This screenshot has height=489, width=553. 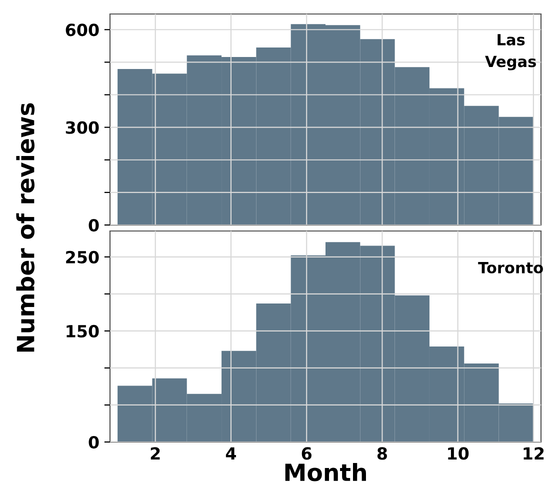 What do you see at coordinates (382, 453) in the screenshot?
I see `x-tick-label: 8` at bounding box center [382, 453].